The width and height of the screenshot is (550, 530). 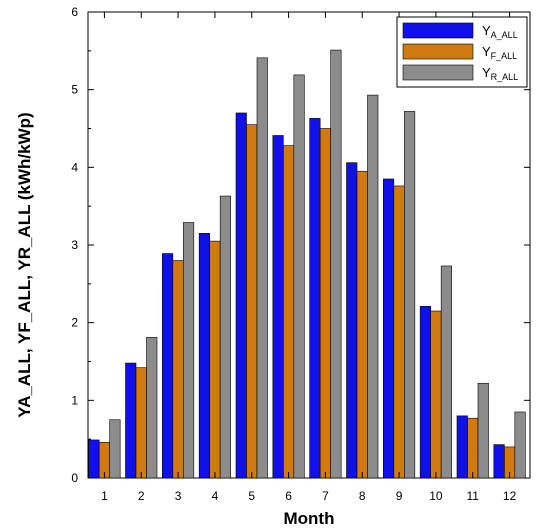 What do you see at coordinates (438, 72) in the screenshot?
I see `legend-swatch-YR_ALL` at bounding box center [438, 72].